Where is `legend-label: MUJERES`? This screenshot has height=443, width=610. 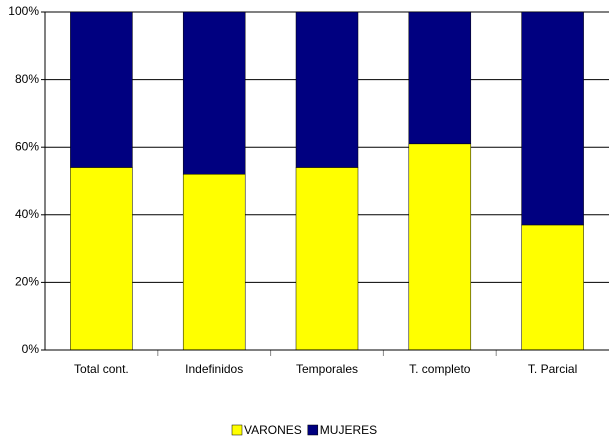 legend-label: MUJERES is located at coordinates (348, 430).